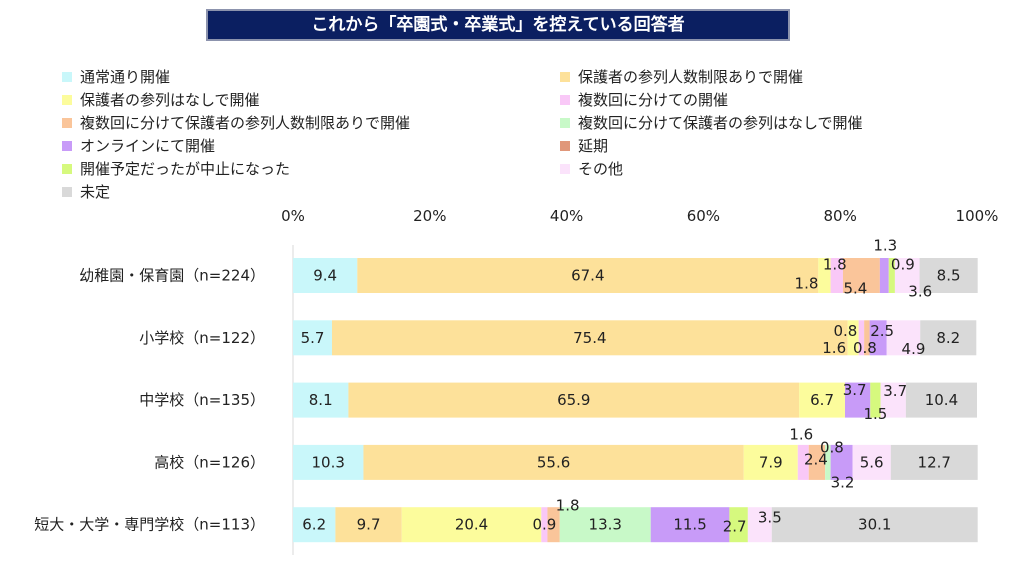  Describe the element at coordinates (429, 216) in the screenshot. I see `x-tick-label: 20%` at that location.